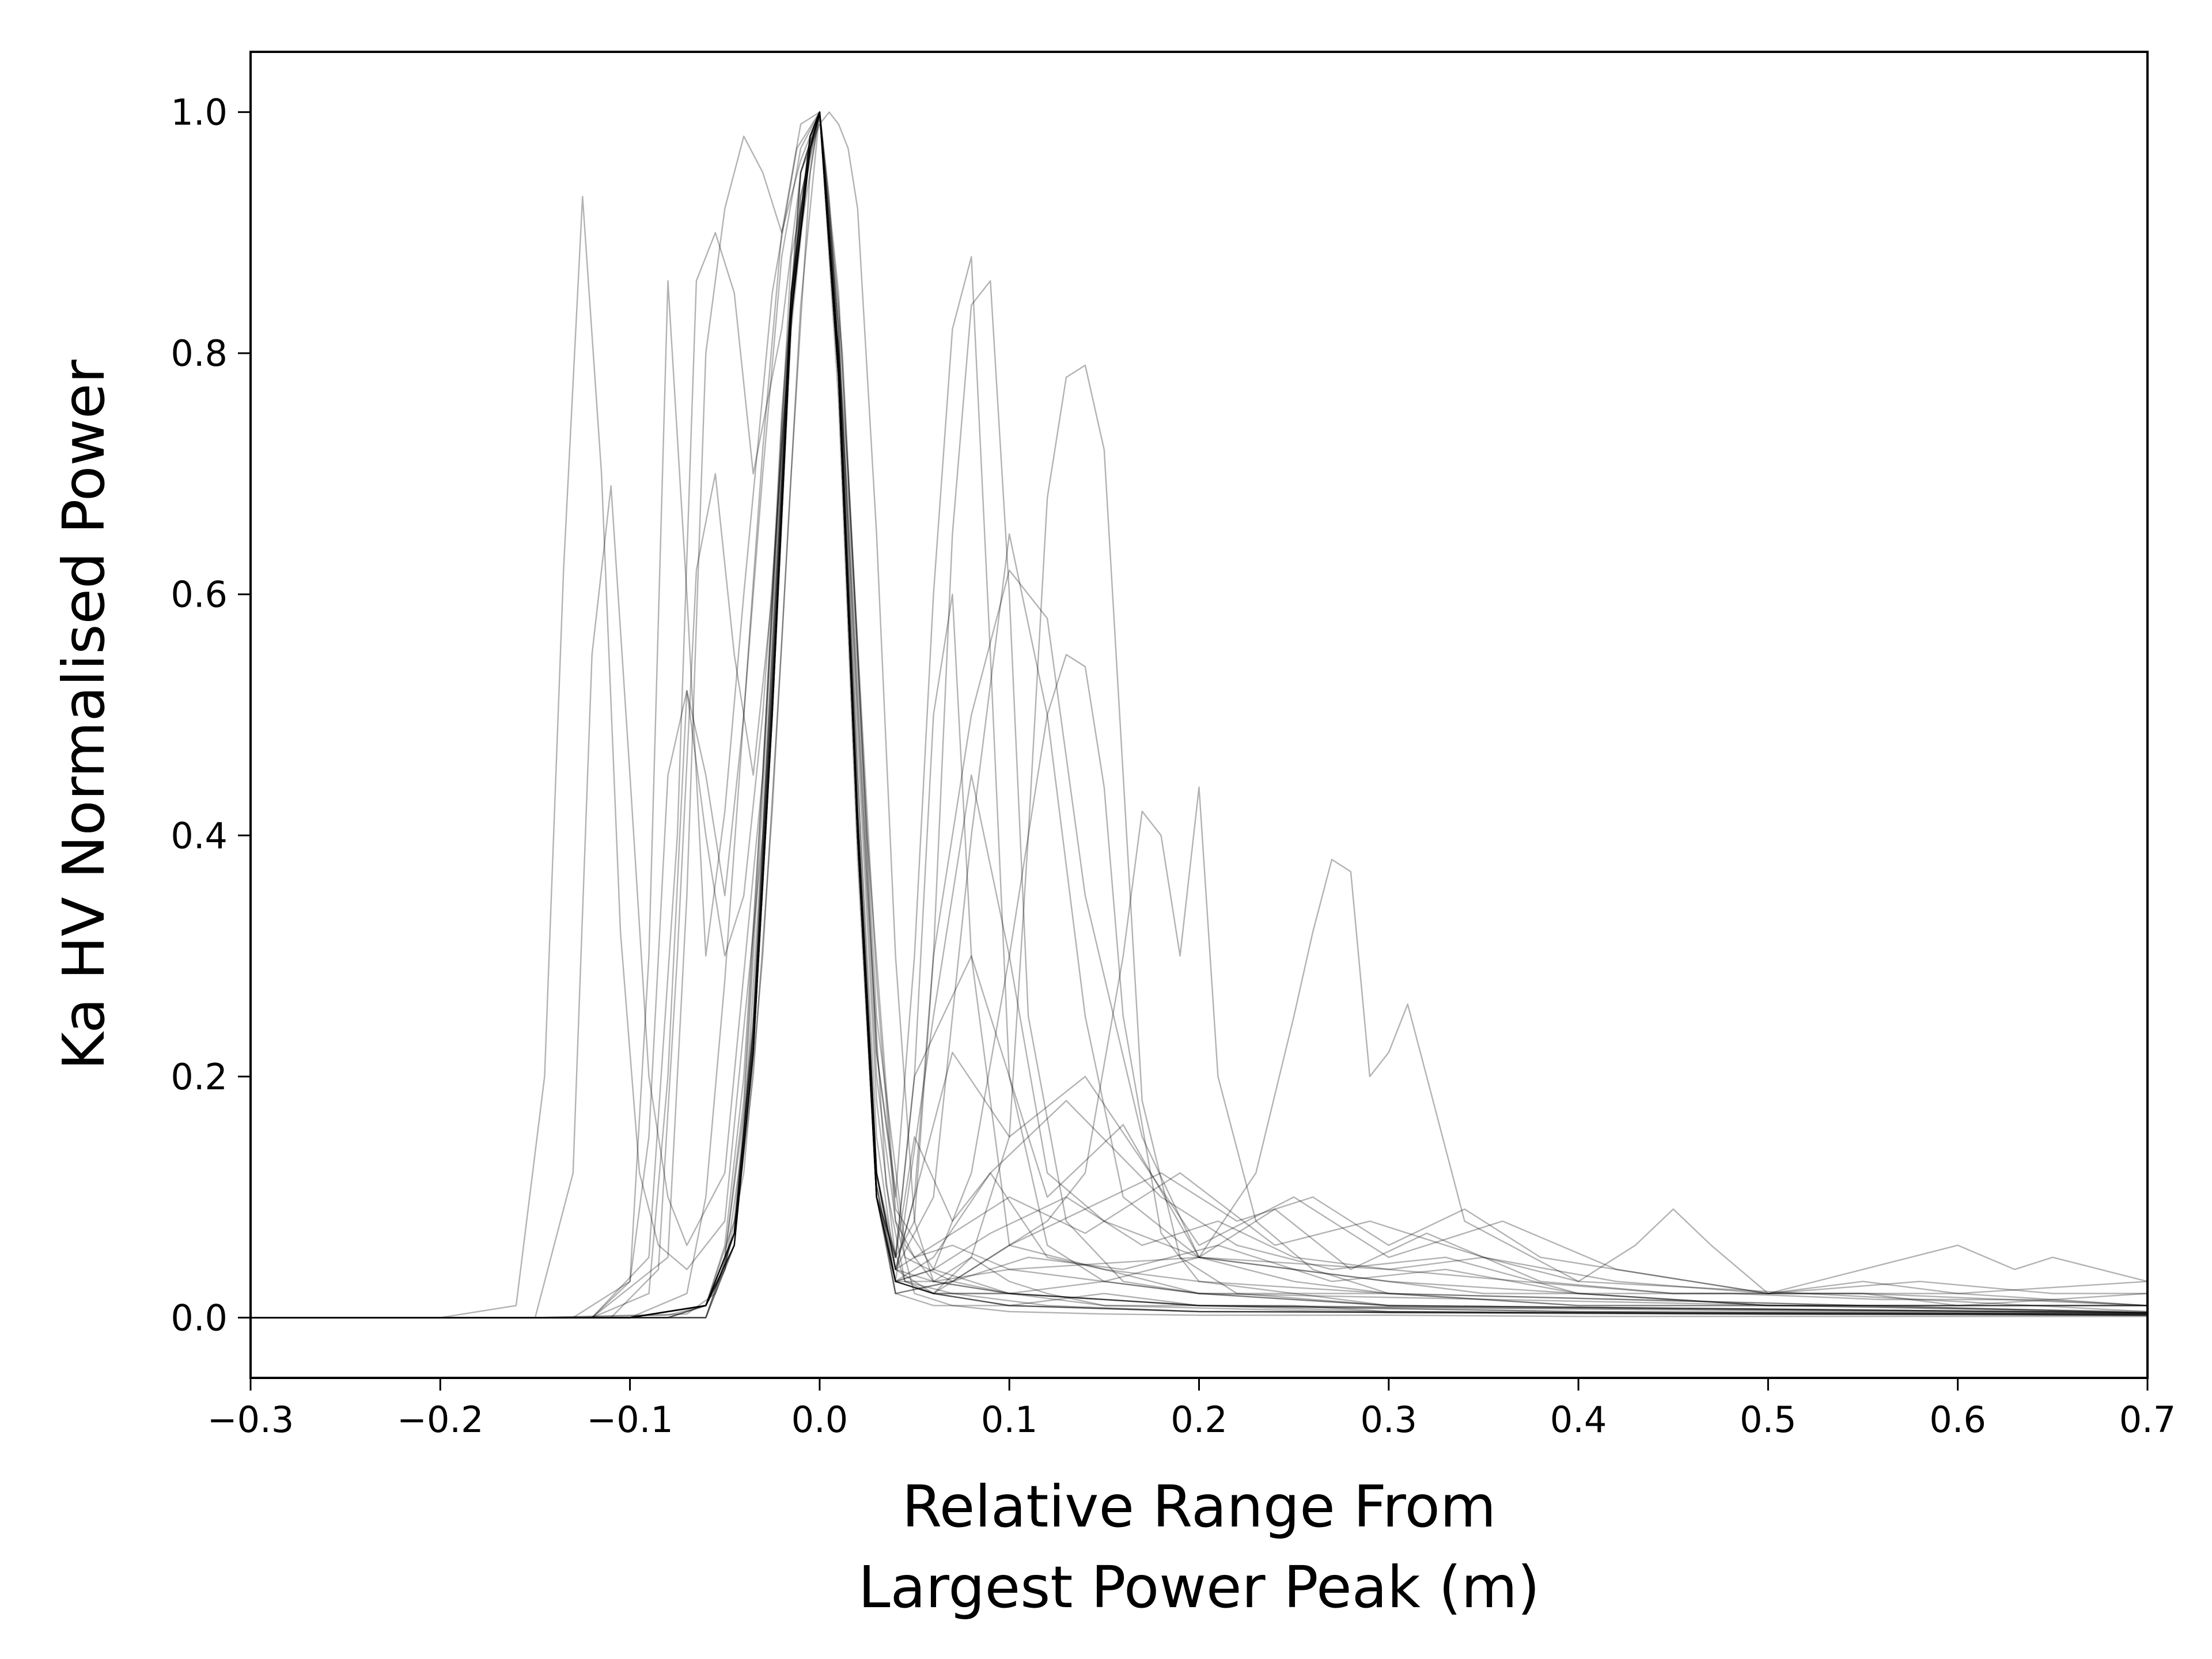 Image resolution: width=2212 pixels, height=1659 pixels. What do you see at coordinates (1009, 1420) in the screenshot?
I see `x-tick-label: 0.1` at bounding box center [1009, 1420].